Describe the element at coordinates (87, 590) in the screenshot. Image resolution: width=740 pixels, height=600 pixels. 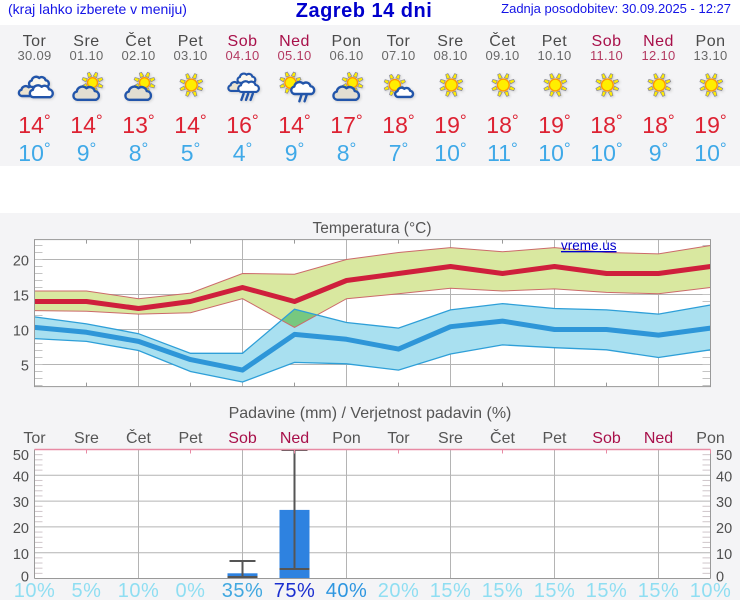
I see `svg-text: 5%` at that location.